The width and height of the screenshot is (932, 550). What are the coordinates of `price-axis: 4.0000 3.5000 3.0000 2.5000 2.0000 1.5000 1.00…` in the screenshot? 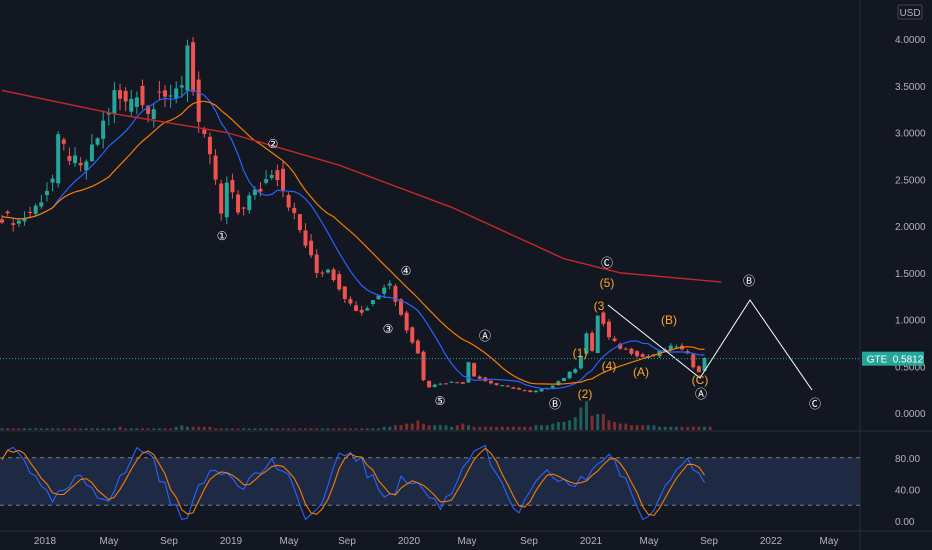 It's located at (910, 227).